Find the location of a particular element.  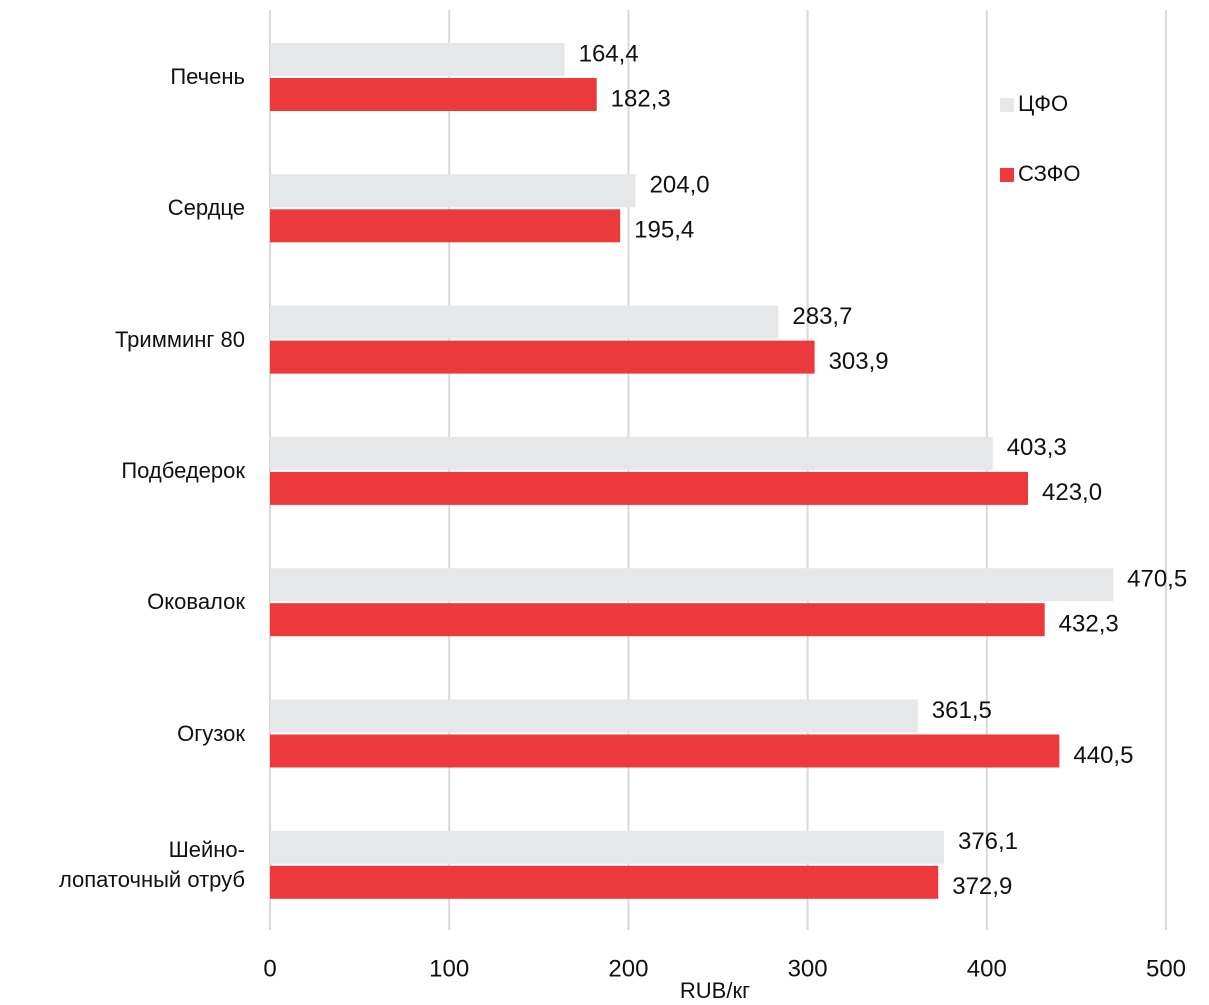

value-label: 432,3 is located at coordinates (1089, 624).